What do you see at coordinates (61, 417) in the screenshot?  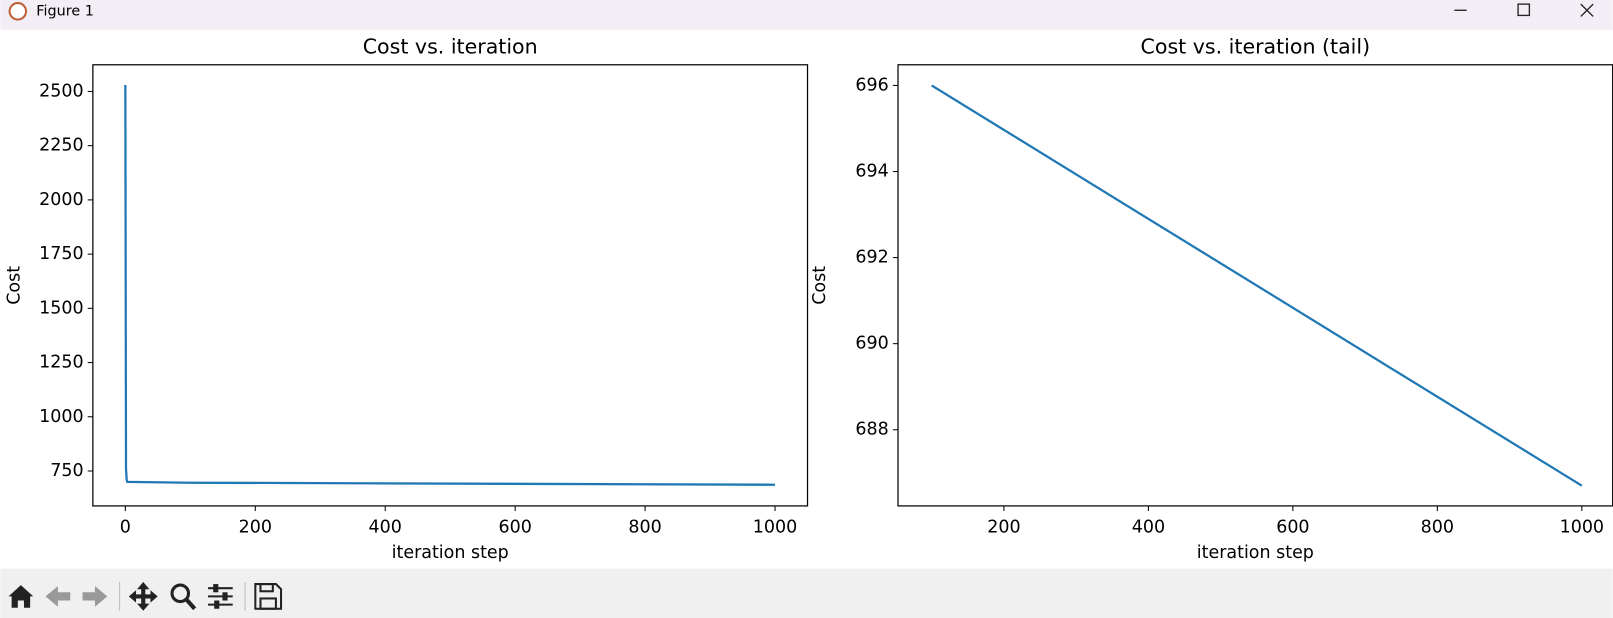 I see `y-tick-label: 1000` at bounding box center [61, 417].